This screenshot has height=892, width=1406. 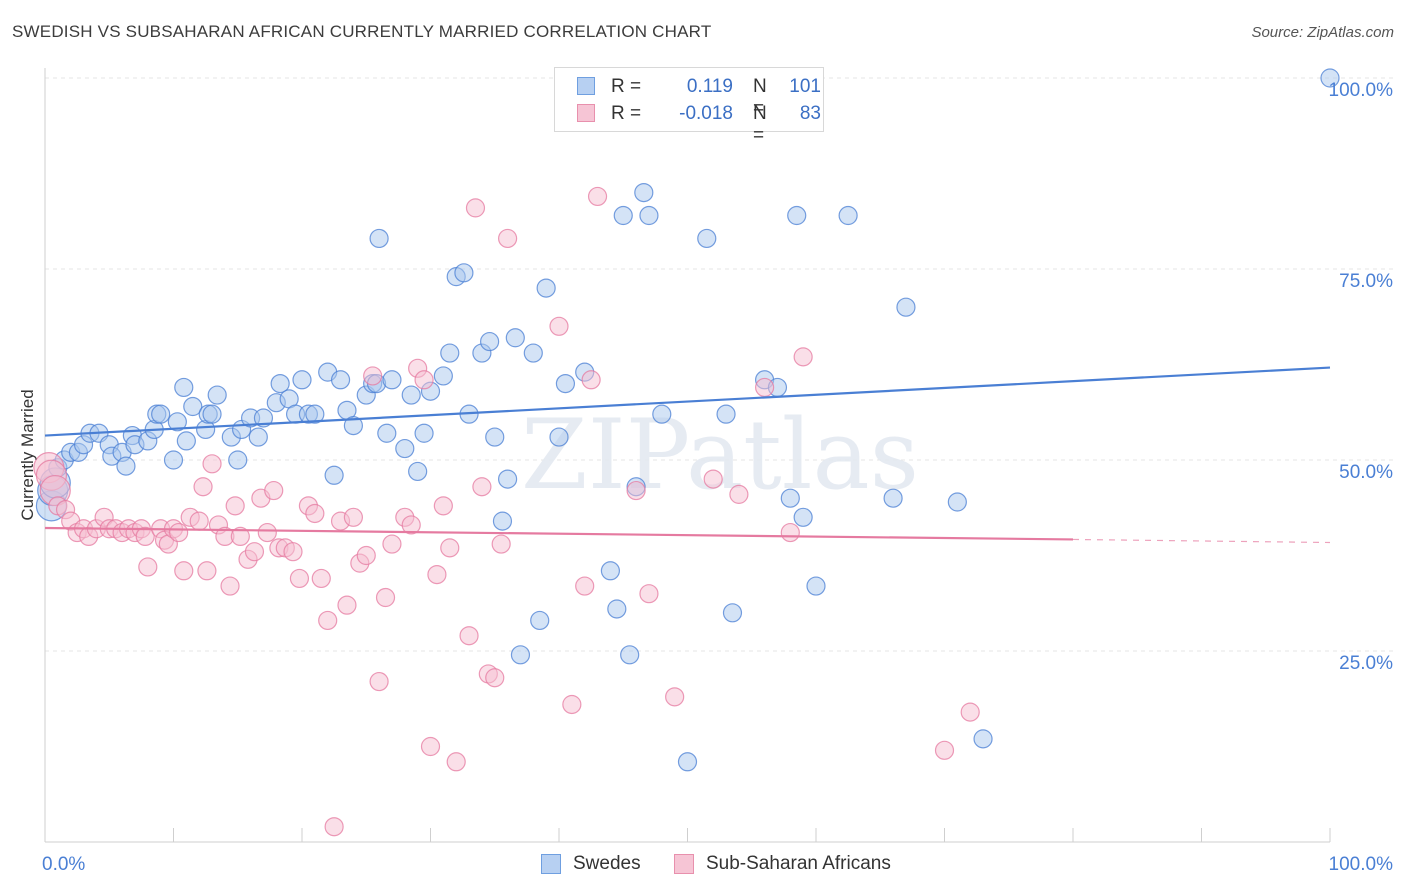 What do you see at coordinates (1361, 864) in the screenshot?
I see `x-tick-label: 100.0%` at bounding box center [1361, 864].